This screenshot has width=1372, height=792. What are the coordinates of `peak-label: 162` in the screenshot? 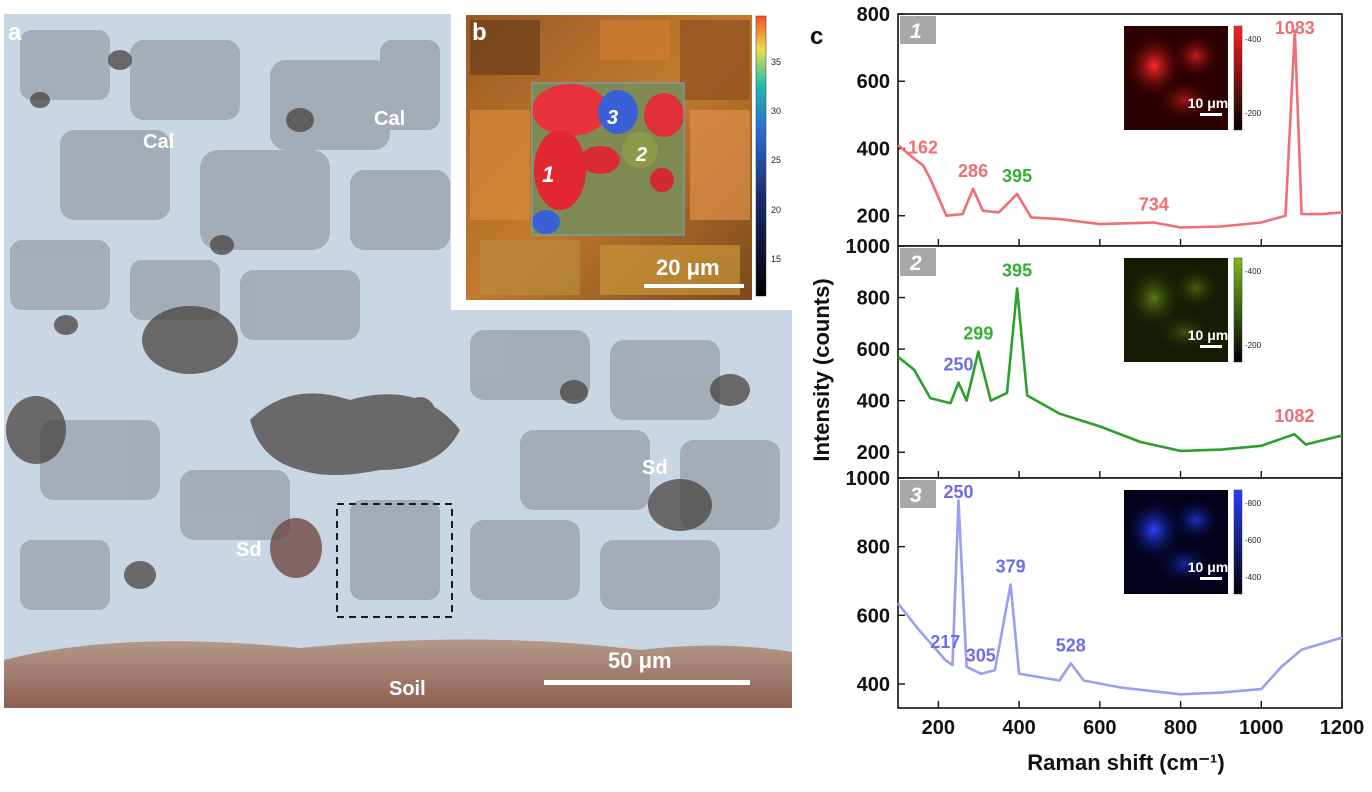 It's located at (923, 147).